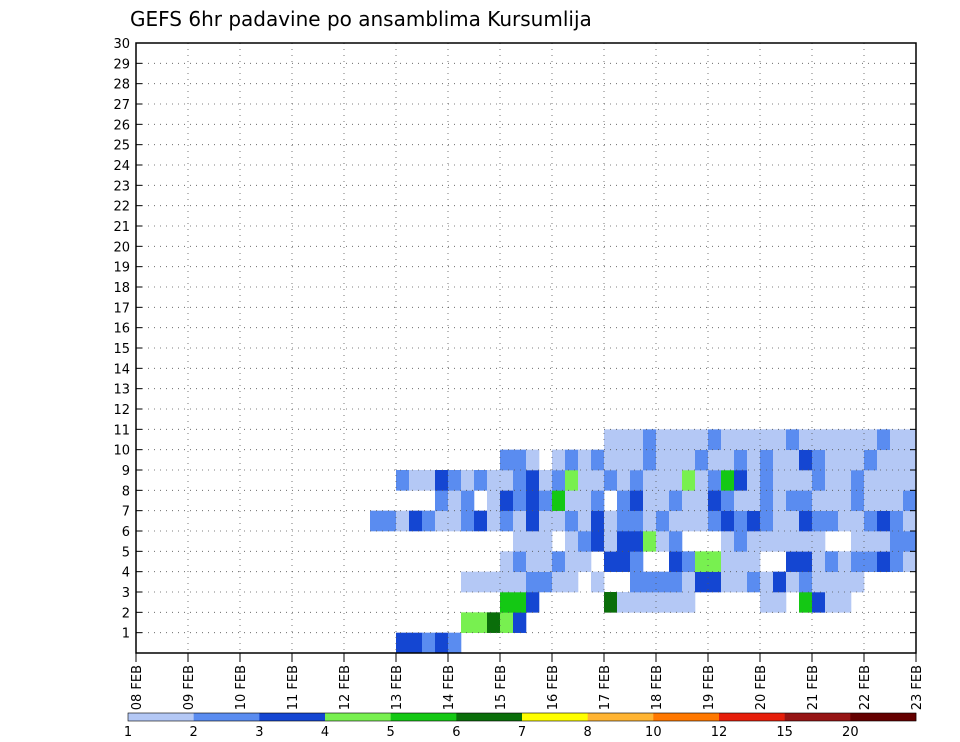  I want to click on x-tick-label: 09 FEB, so click(189, 687).